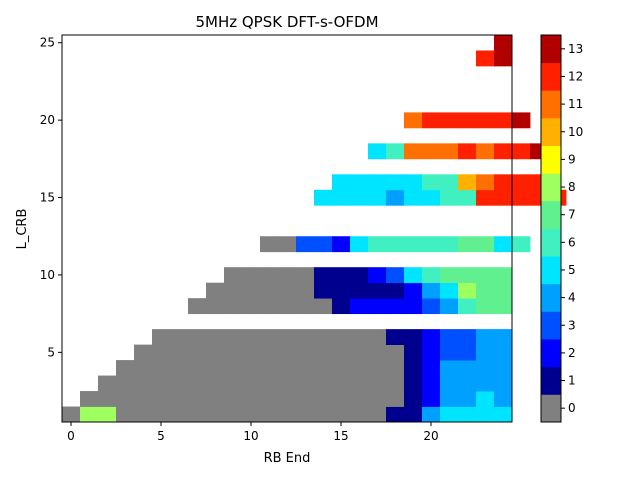 Image resolution: width=640 pixels, height=484 pixels. I want to click on colorbar-tick-label: 10, so click(575, 132).